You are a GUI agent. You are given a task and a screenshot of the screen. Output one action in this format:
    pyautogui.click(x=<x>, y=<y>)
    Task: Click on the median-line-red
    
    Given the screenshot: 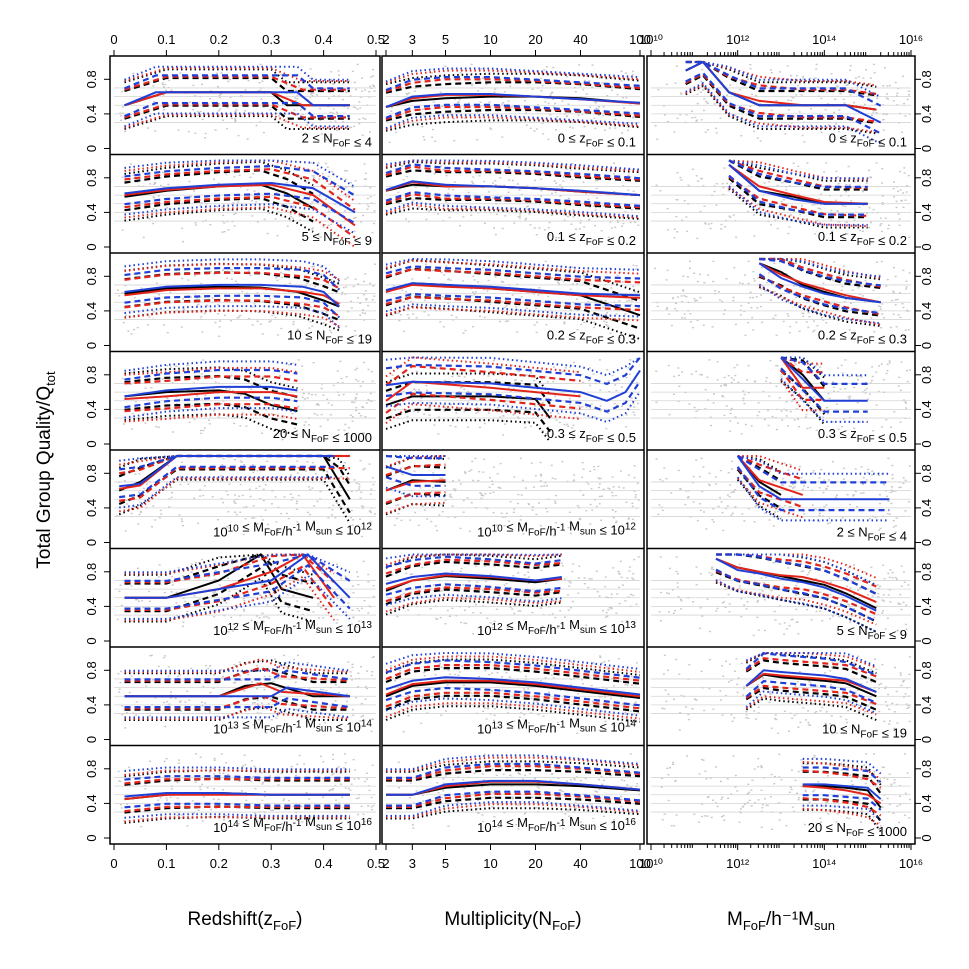 What is the action you would take?
    pyautogui.click(x=240, y=205)
    